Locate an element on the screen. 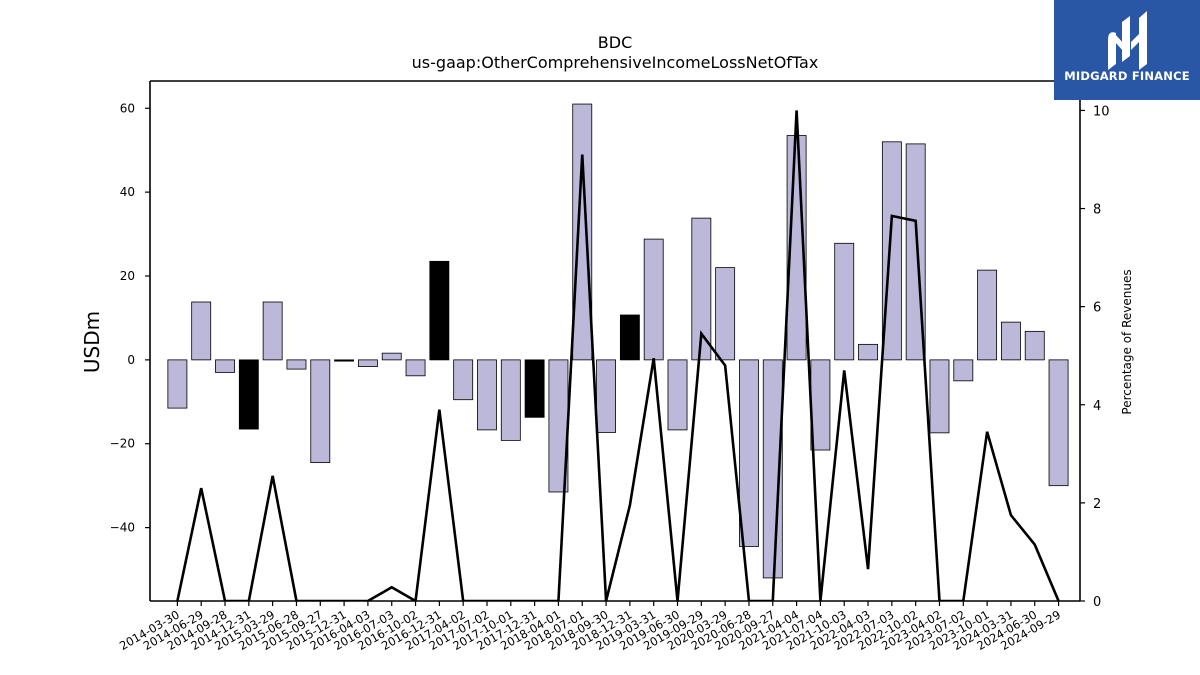  y2-tick-label: 6 is located at coordinates (1097, 308).